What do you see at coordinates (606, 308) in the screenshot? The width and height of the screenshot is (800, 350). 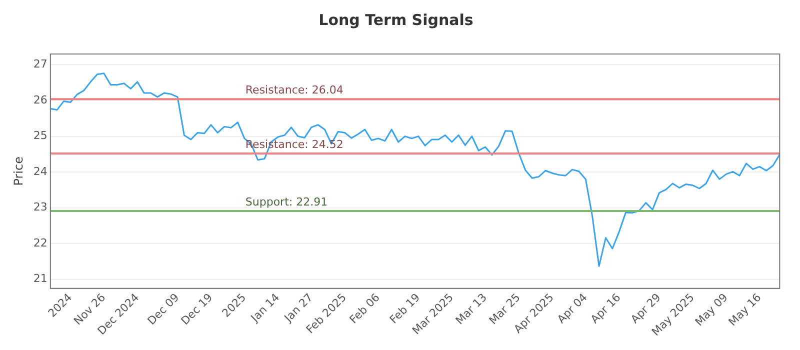 I see `x-tick-label: Apr 16` at bounding box center [606, 308].